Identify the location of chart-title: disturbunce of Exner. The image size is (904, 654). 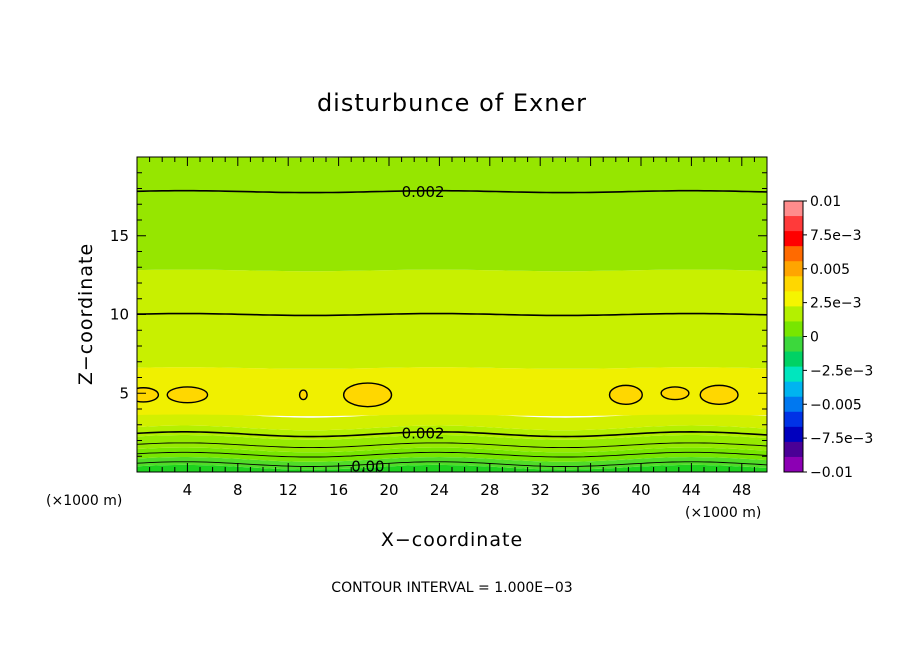
(452, 103).